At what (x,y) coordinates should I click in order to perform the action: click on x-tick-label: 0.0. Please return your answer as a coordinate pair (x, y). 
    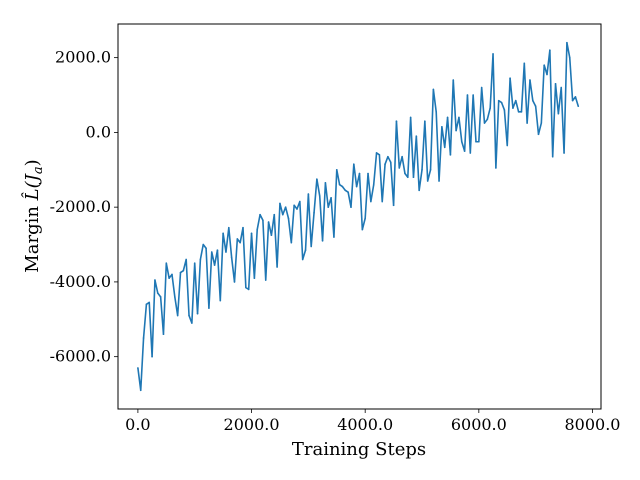
    Looking at the image, I should click on (137, 424).